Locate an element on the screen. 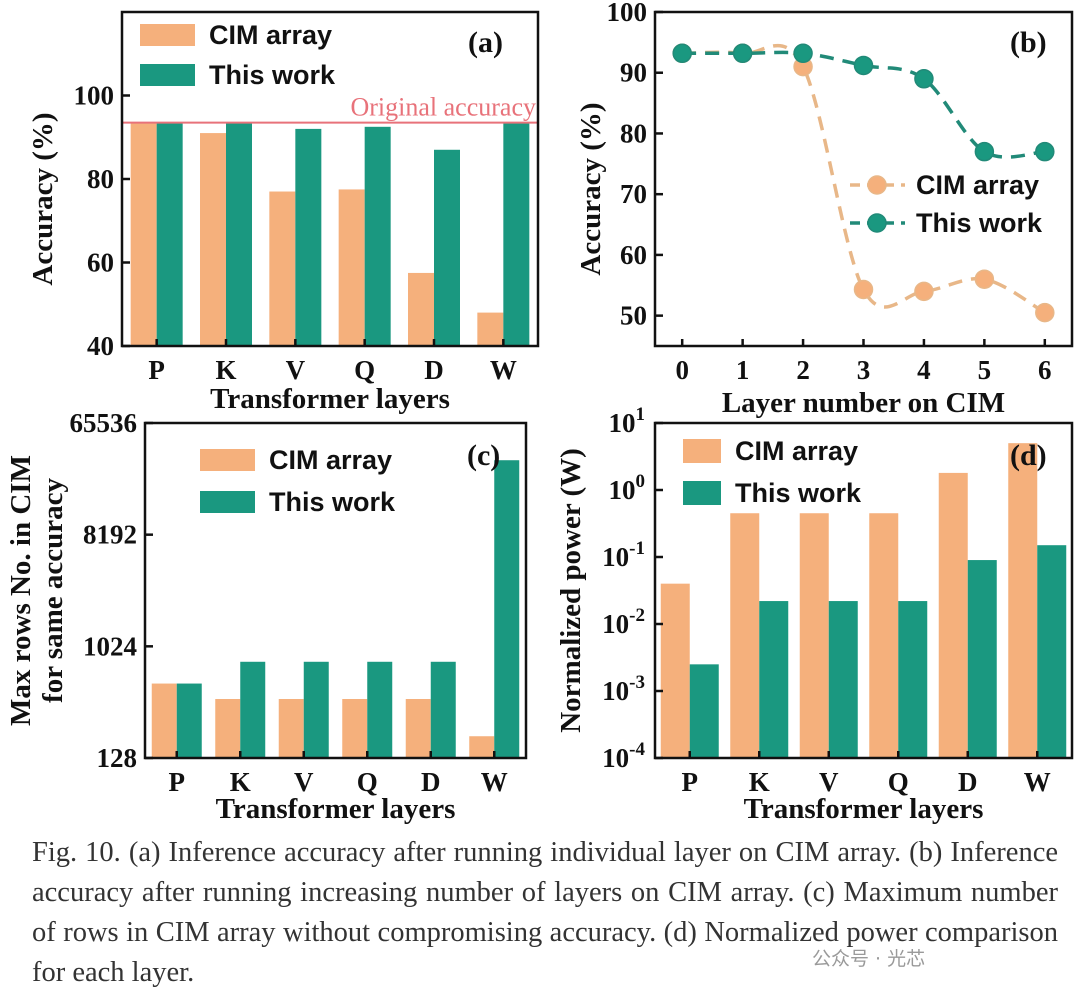 The height and width of the screenshot is (1003, 1080). y-tick-label: 70 is located at coordinates (633, 194).